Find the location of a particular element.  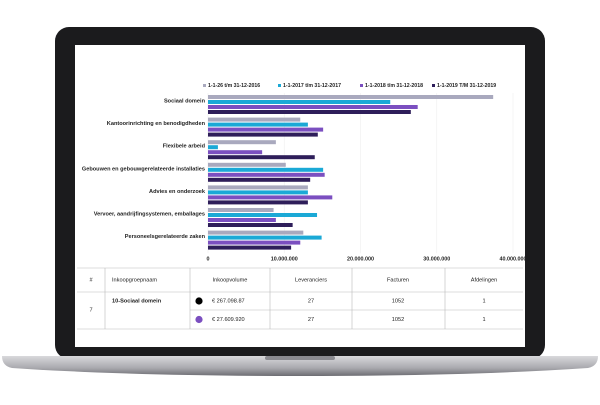

legend-label: 1-1-26 t/m 31-12-2016 is located at coordinates (234, 86).